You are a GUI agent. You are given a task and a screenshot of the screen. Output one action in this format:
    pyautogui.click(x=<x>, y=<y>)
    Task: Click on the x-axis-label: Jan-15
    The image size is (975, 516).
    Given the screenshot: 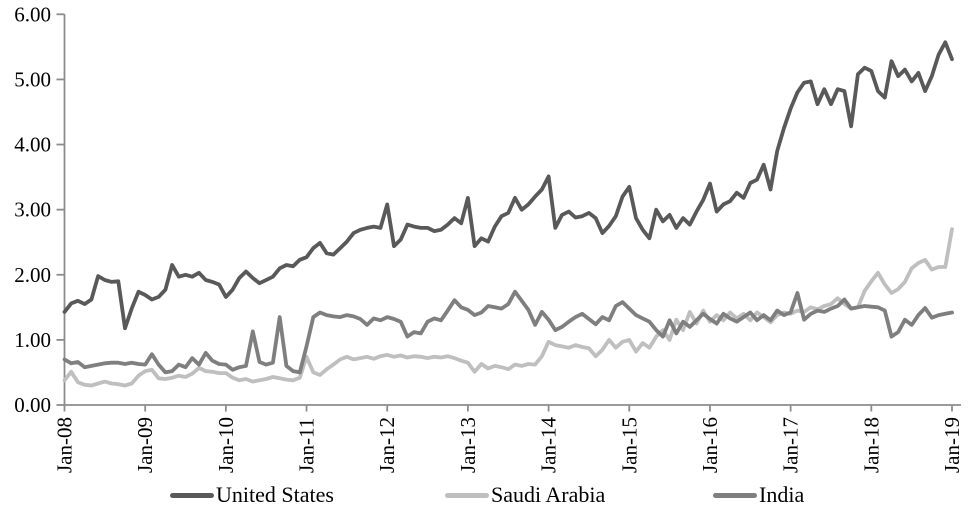 What is the action you would take?
    pyautogui.click(x=629, y=445)
    